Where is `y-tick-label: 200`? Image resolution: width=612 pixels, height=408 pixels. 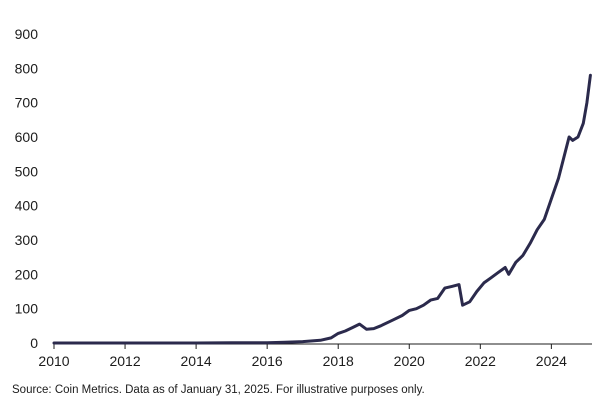 y-tick-label: 200 is located at coordinates (27, 274).